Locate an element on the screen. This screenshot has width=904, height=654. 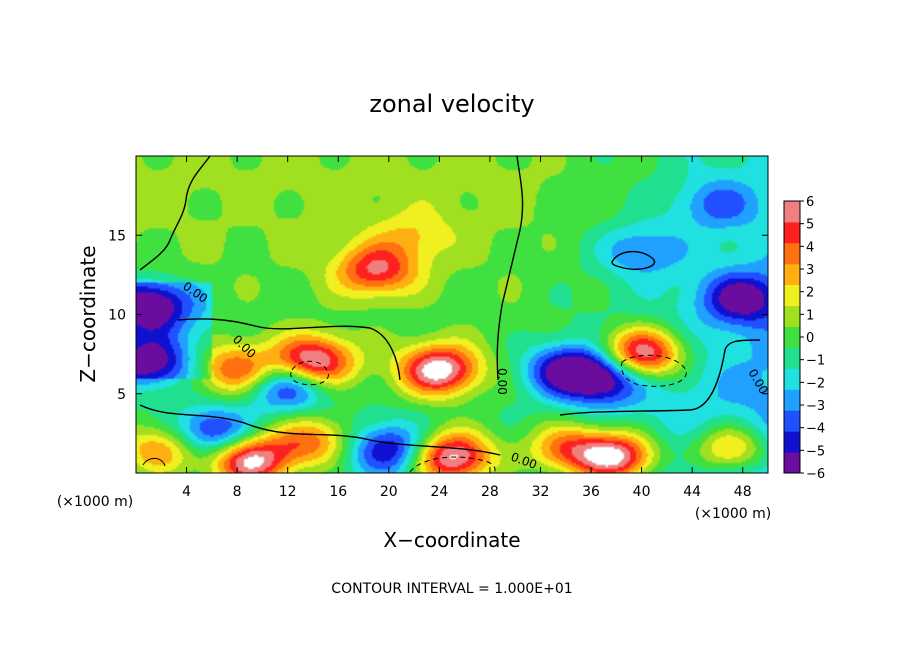
colorbar-tick-label: 1 is located at coordinates (810, 315).